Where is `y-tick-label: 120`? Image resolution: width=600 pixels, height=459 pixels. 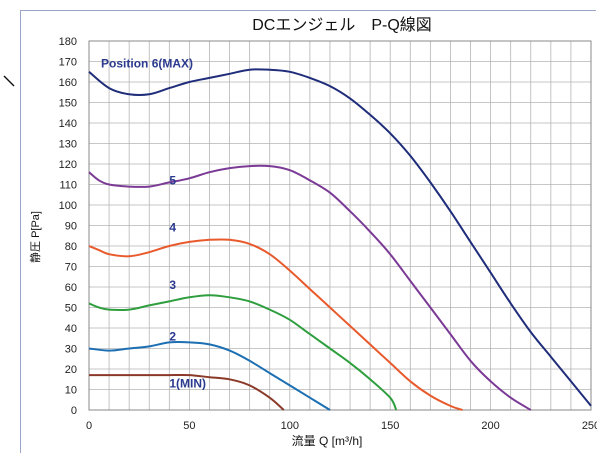
y-tick-label: 120 is located at coordinates (68, 165).